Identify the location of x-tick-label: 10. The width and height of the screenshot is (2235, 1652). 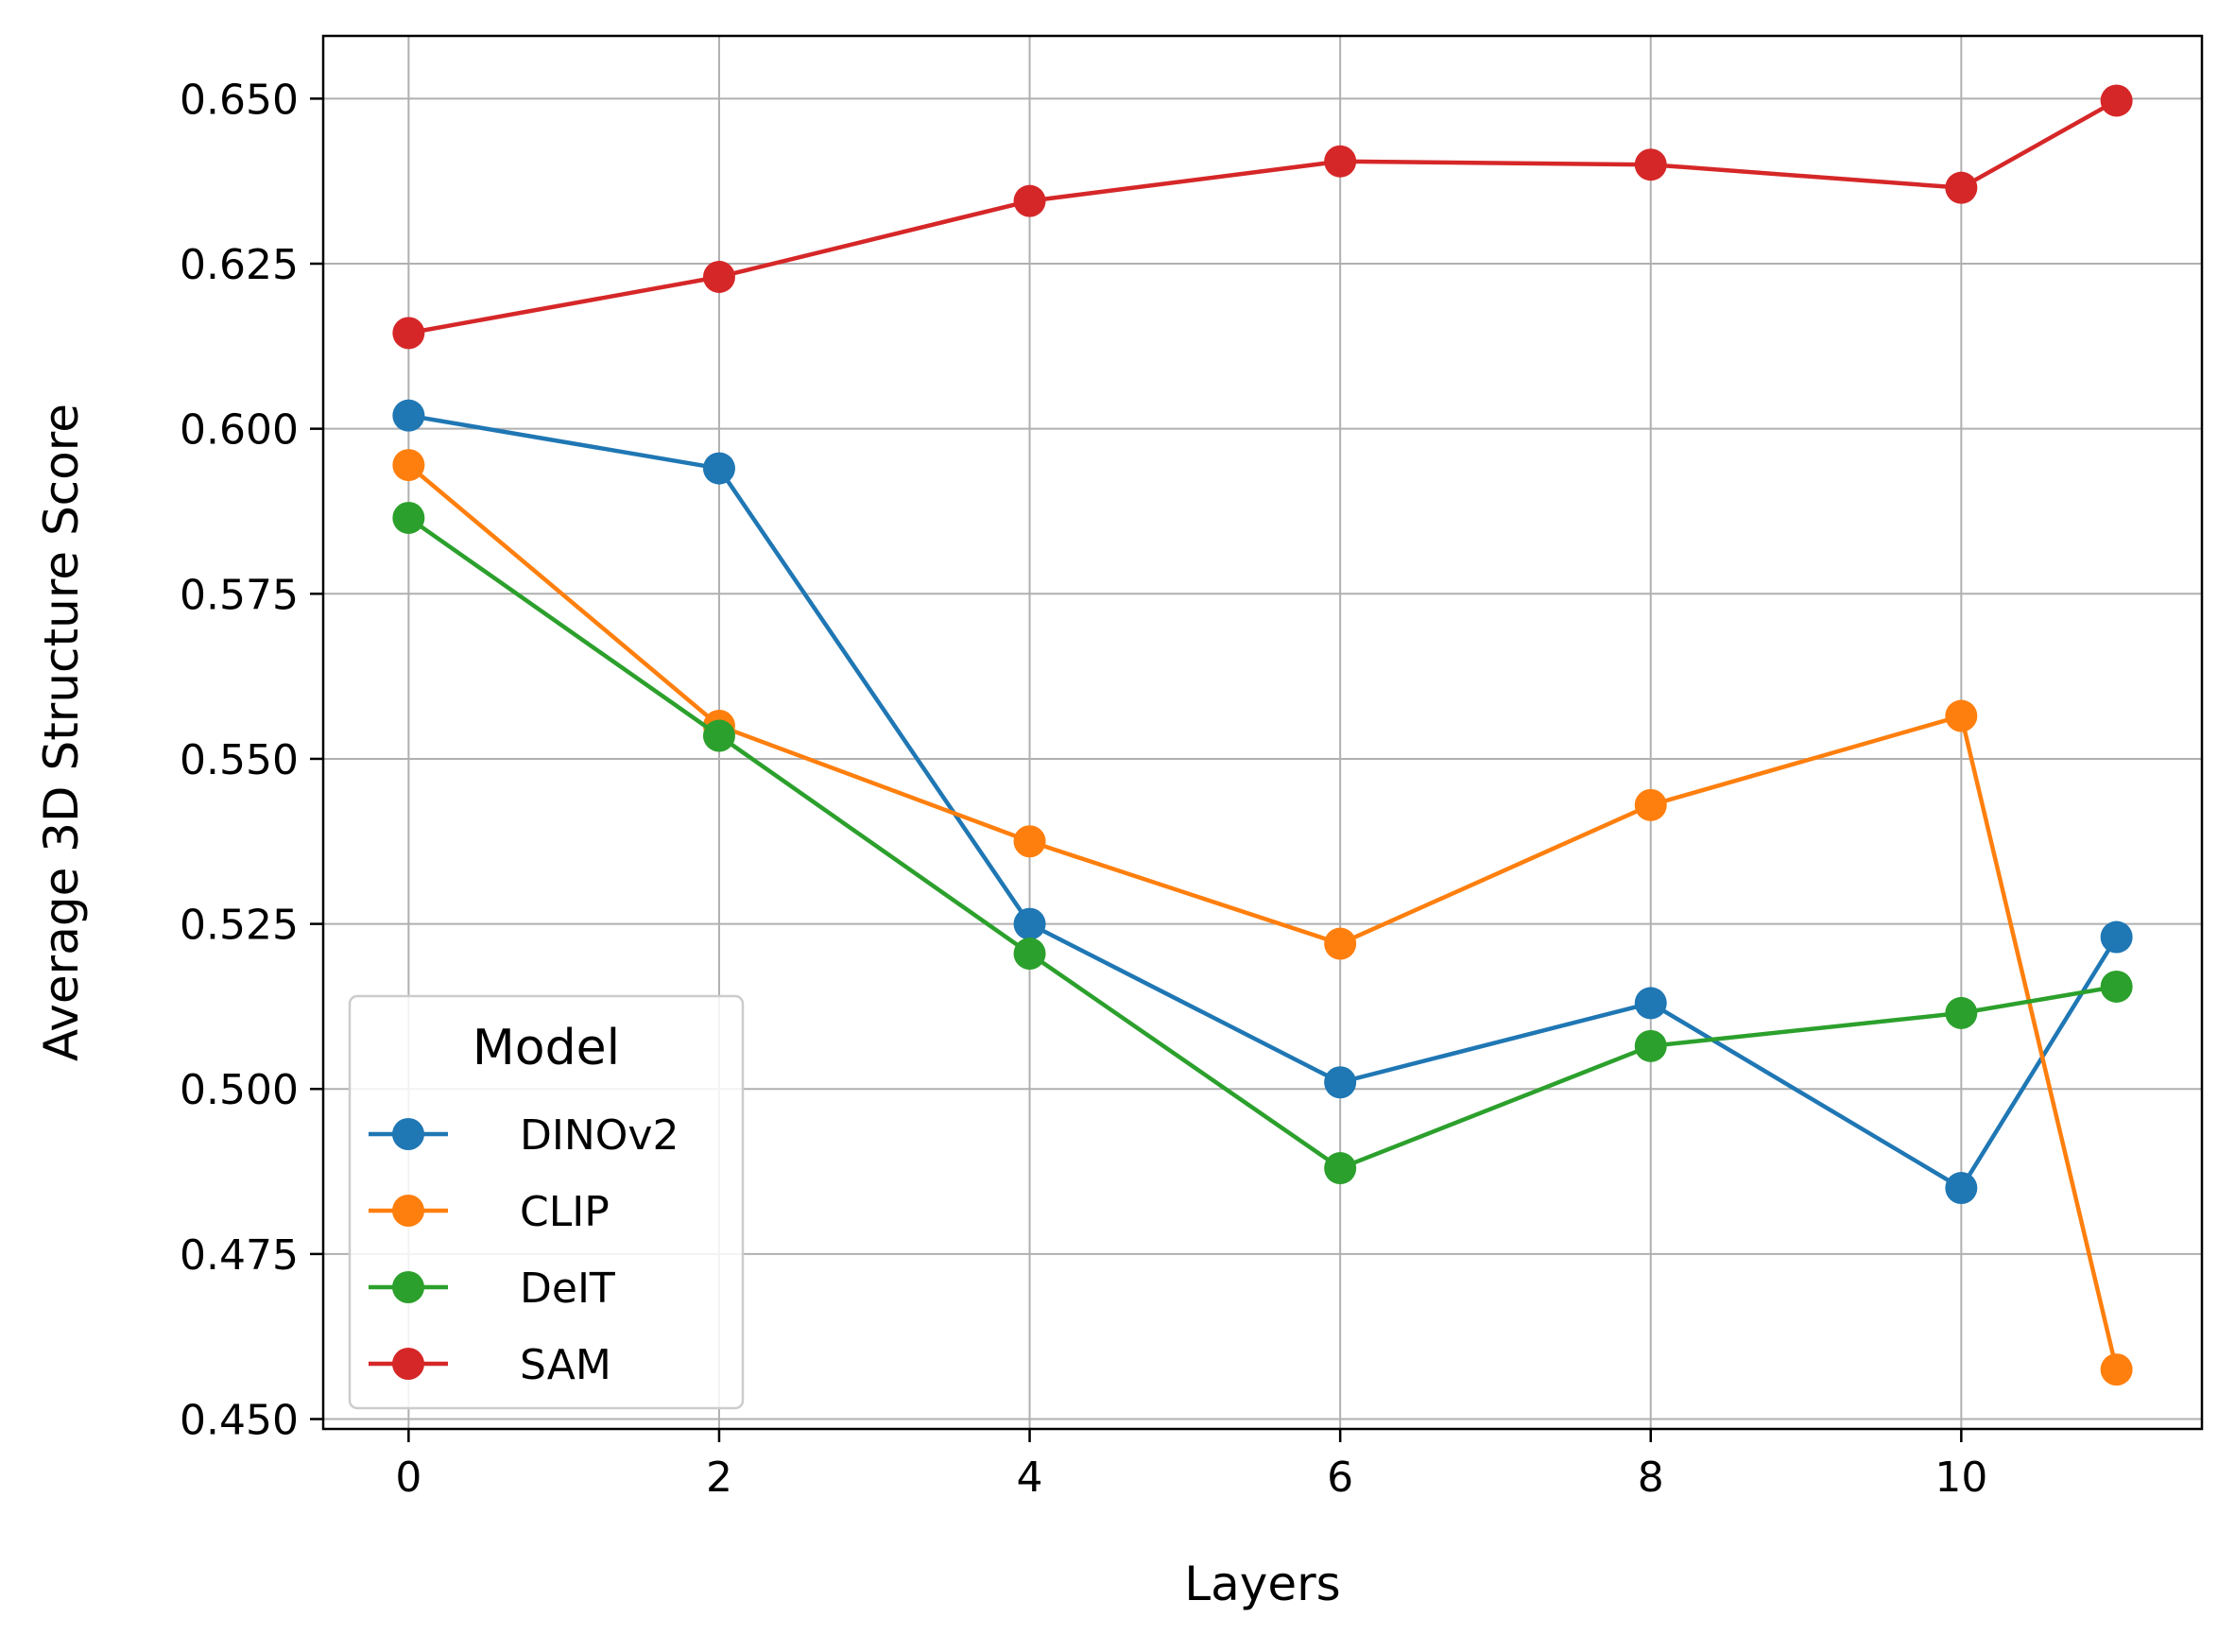
(1960, 1478).